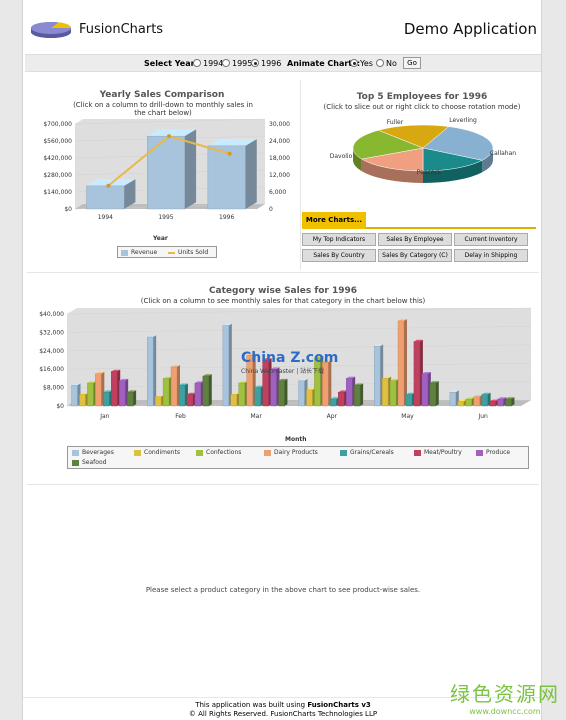 This screenshot has width=566, height=720. I want to click on category-bar-jan-7-face, so click(130, 399).